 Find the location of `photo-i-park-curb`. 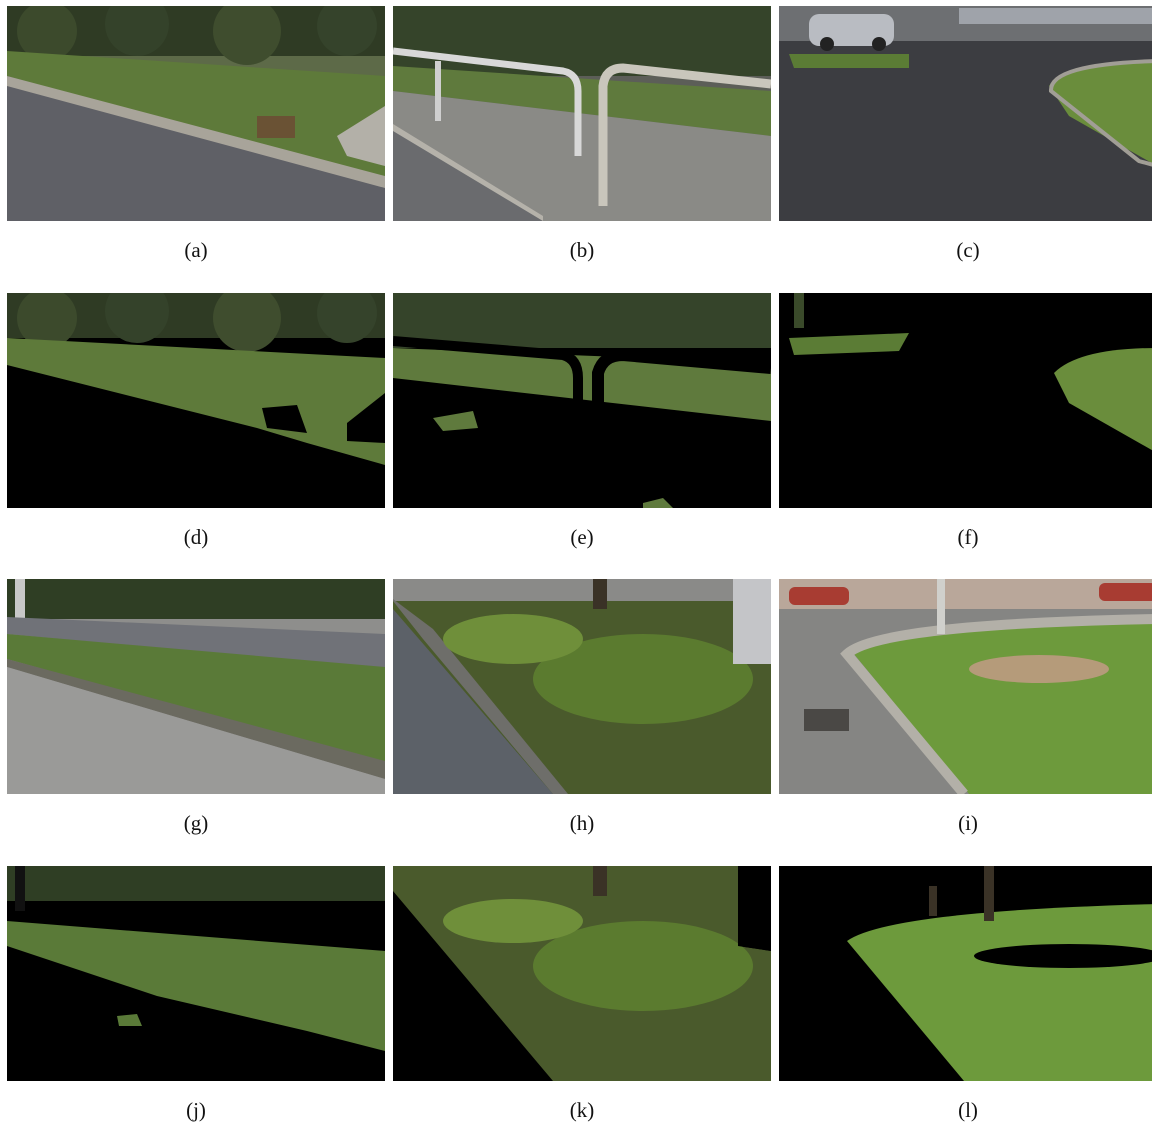

photo-i-park-curb is located at coordinates (965, 686).